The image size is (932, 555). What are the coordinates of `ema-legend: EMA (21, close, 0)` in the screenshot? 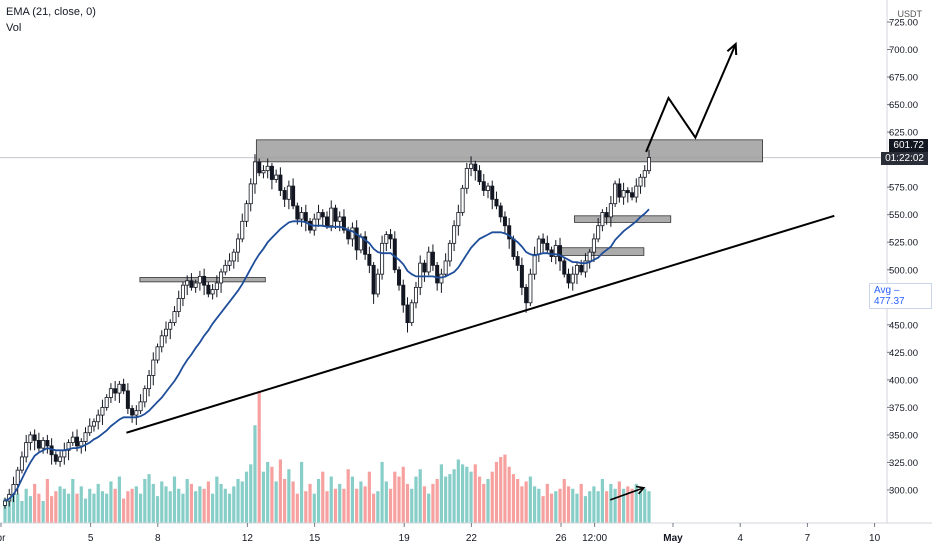 It's located at (51, 12).